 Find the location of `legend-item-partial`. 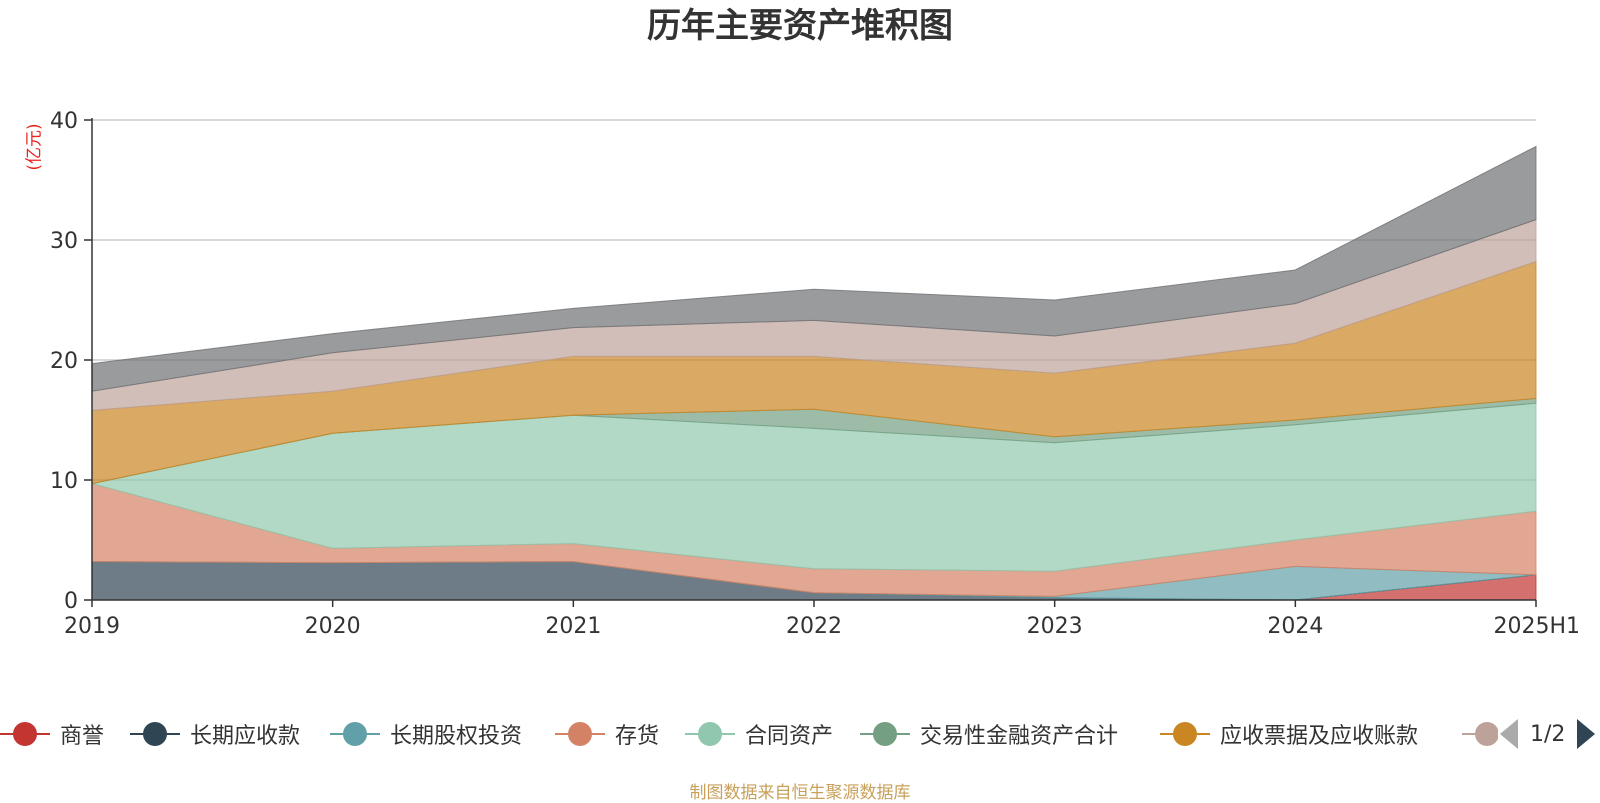

legend-item-partial is located at coordinates (1480, 734).